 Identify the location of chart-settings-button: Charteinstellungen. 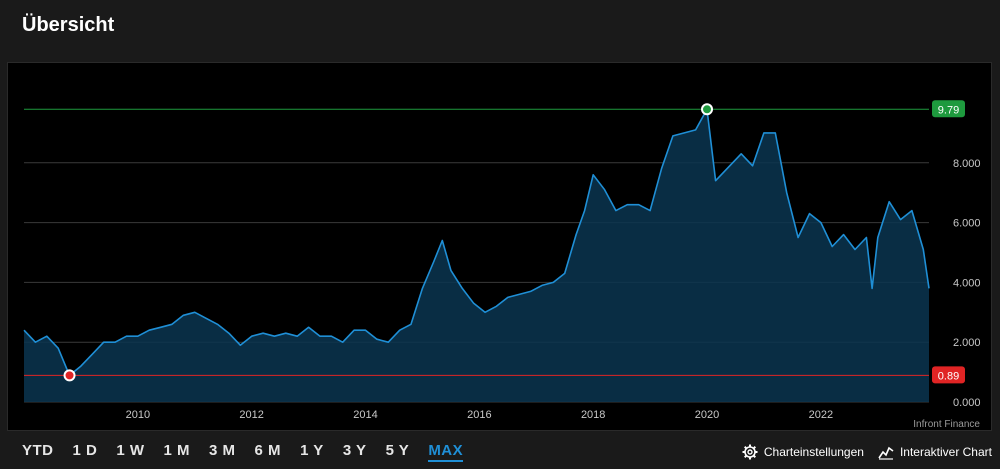
(803, 452).